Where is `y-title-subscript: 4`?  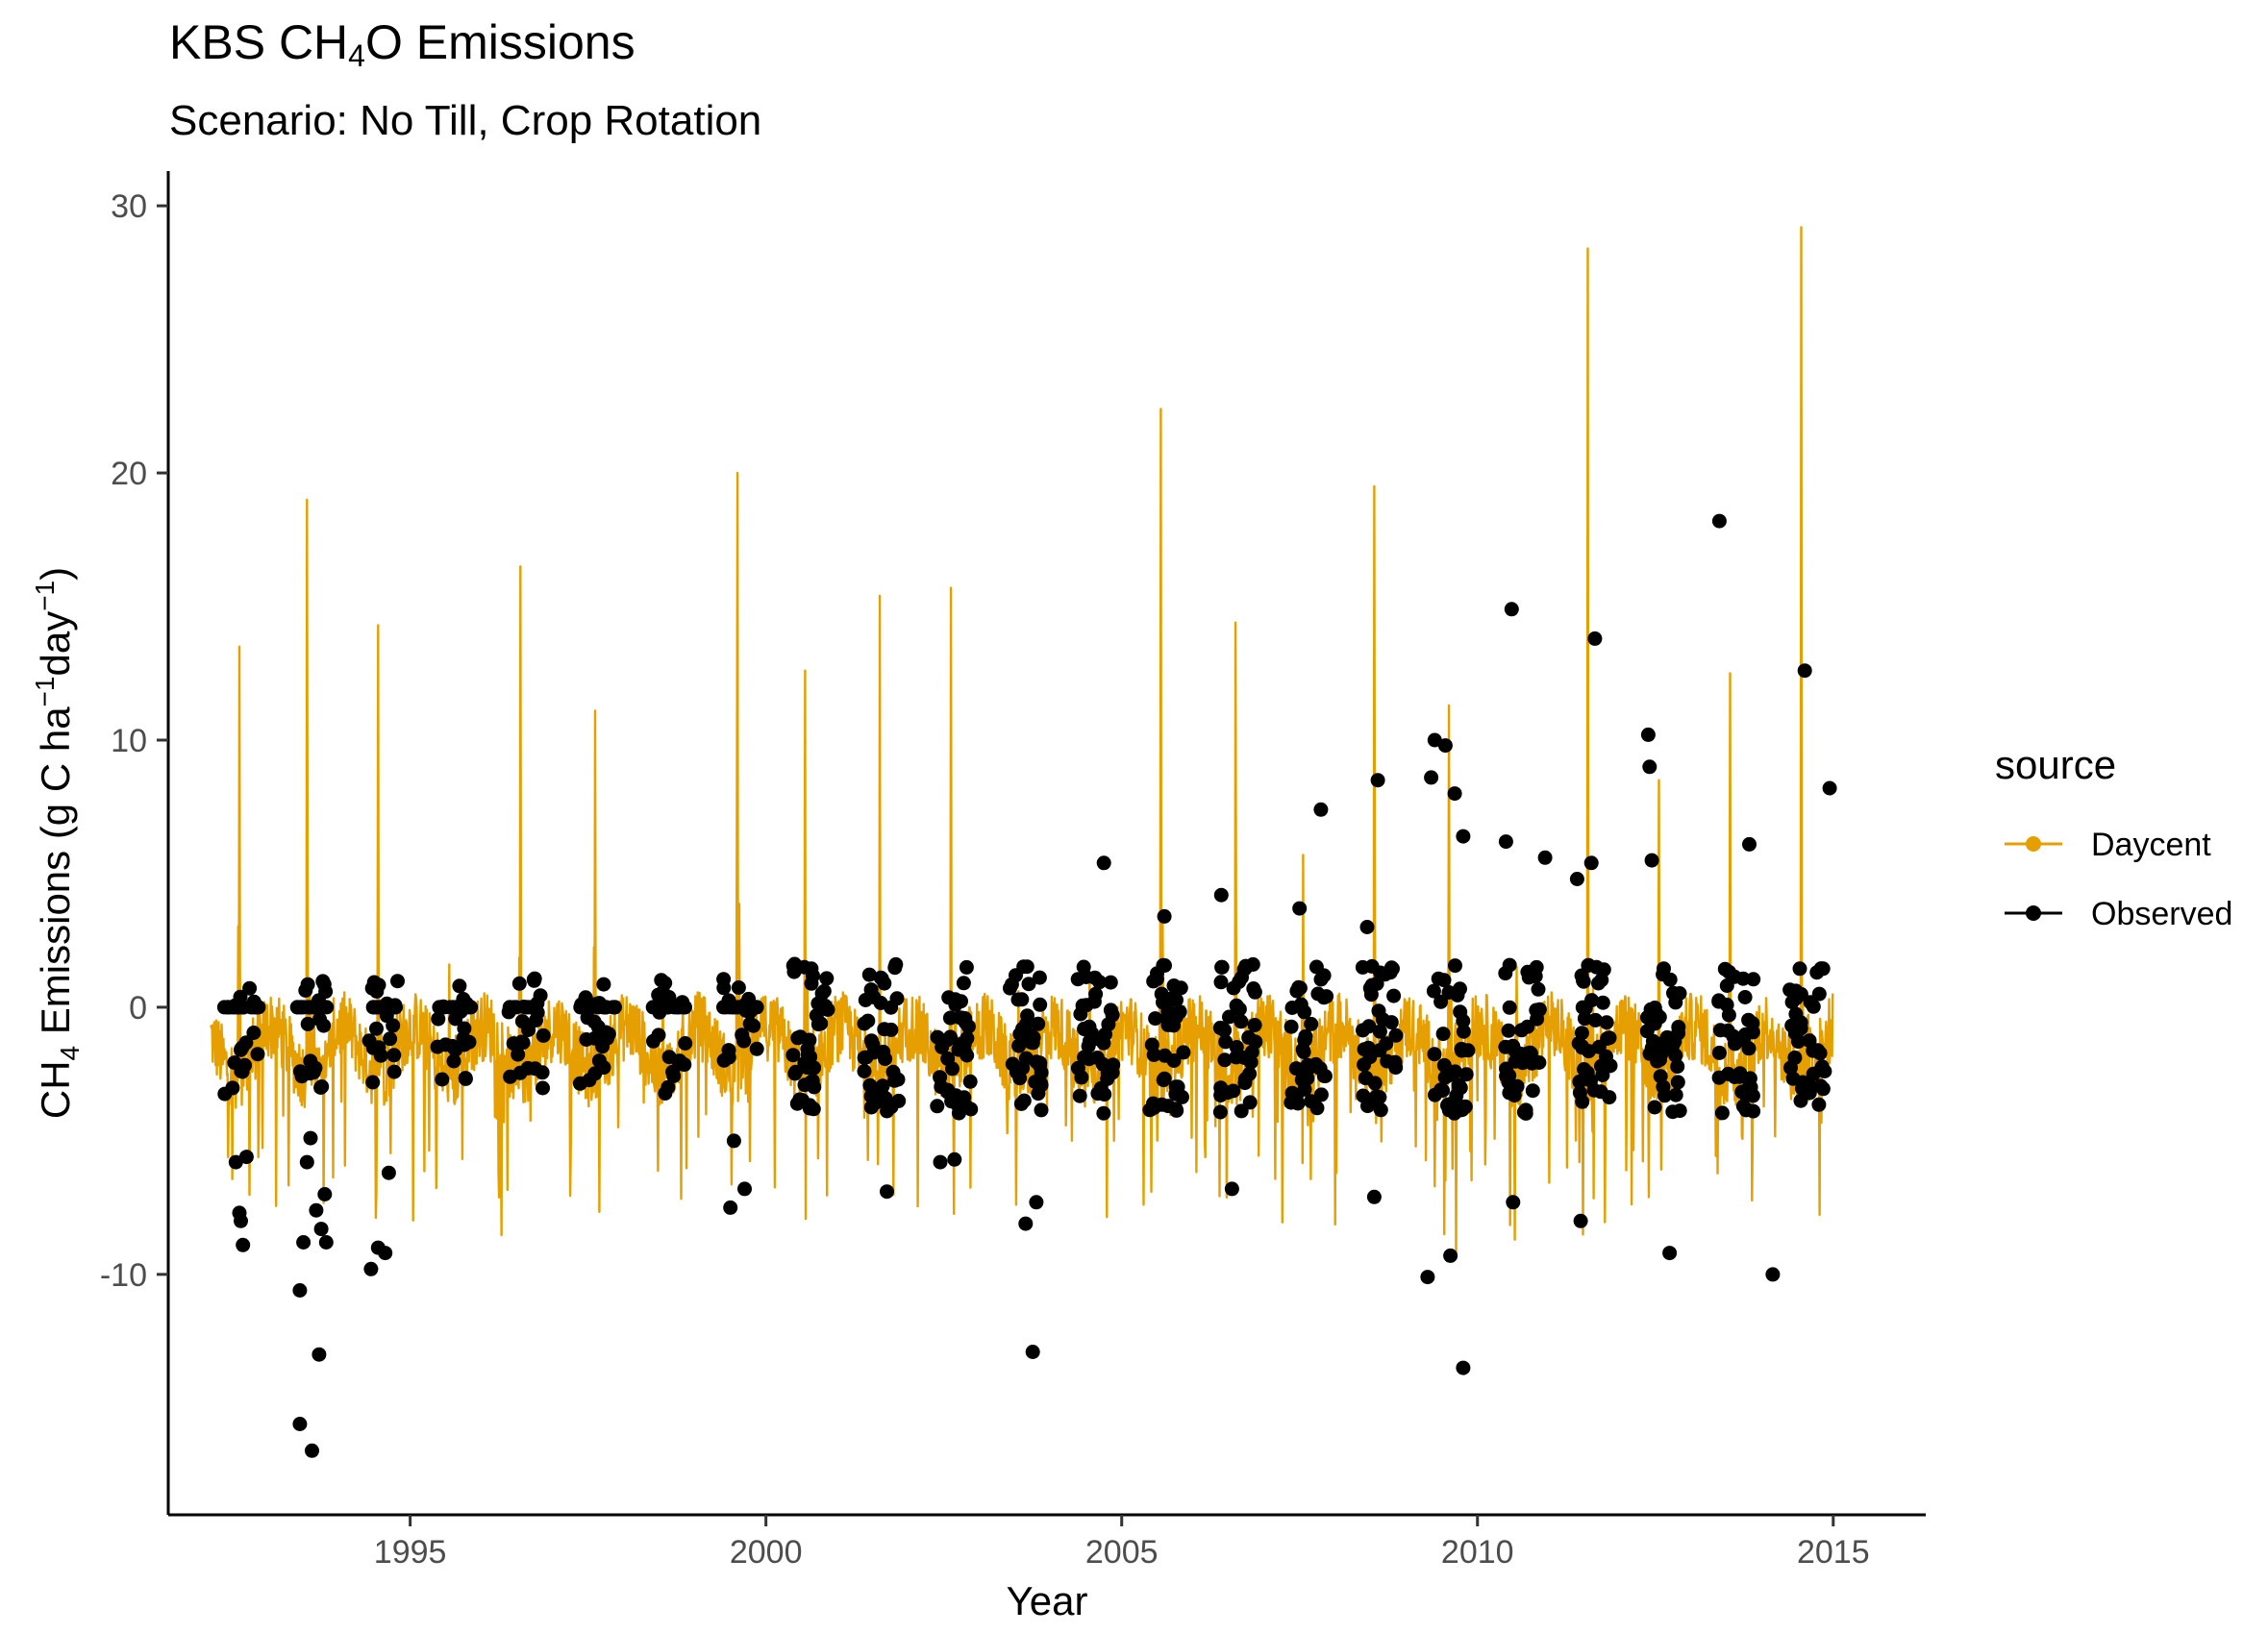 y-title-subscript: 4 is located at coordinates (70, 1053).